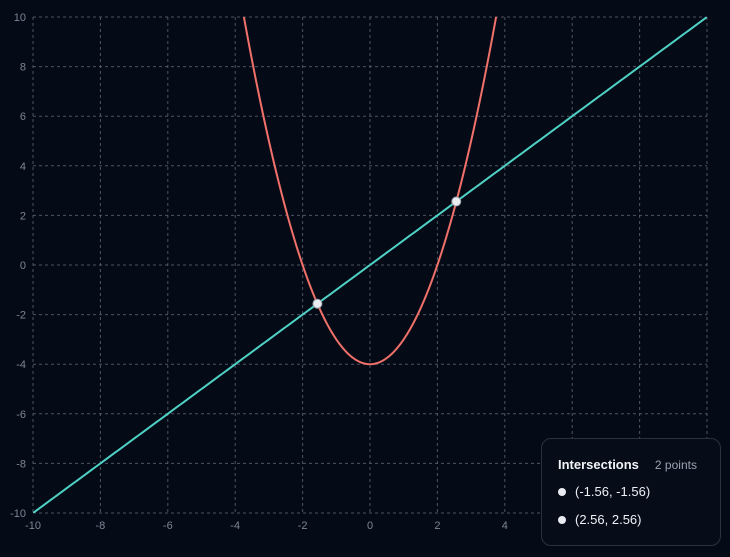  Describe the element at coordinates (23, 68) in the screenshot. I see `y-tick-label: 8` at that location.